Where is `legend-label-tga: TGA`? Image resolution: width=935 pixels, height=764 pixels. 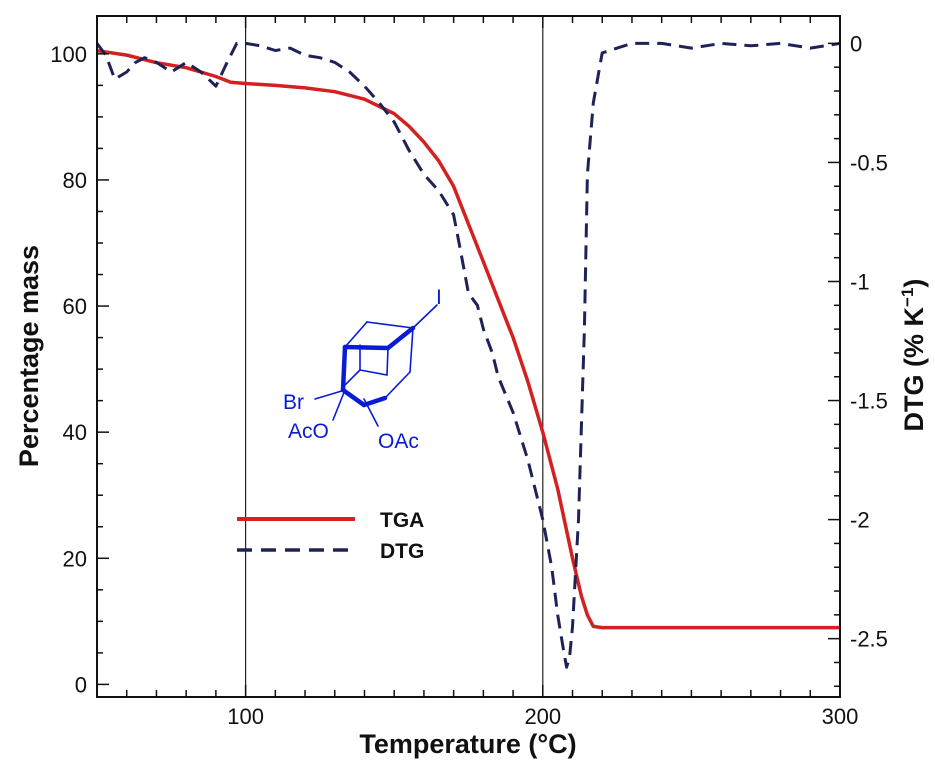
legend-label-tga: TGA is located at coordinates (402, 520).